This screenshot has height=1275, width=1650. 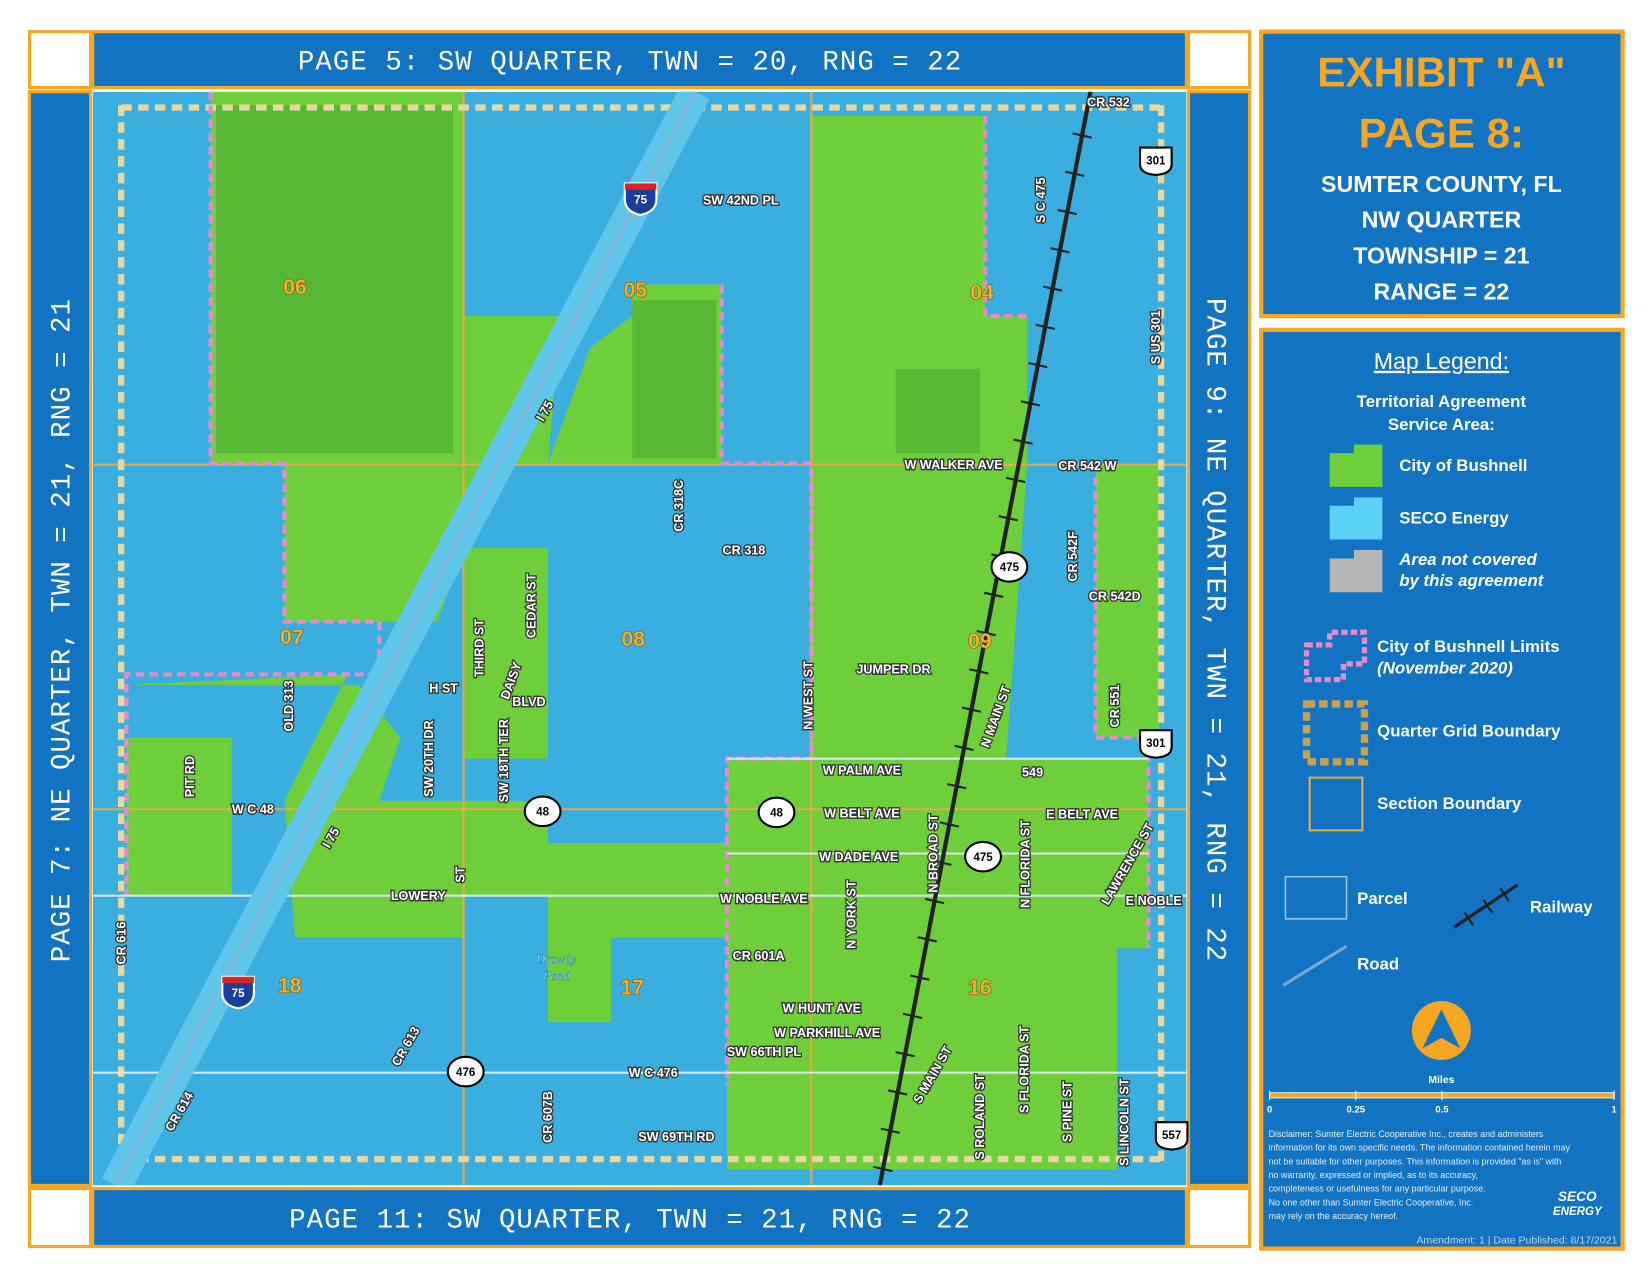 I want to click on road-label: SW 66TH PL, so click(x=764, y=1052).